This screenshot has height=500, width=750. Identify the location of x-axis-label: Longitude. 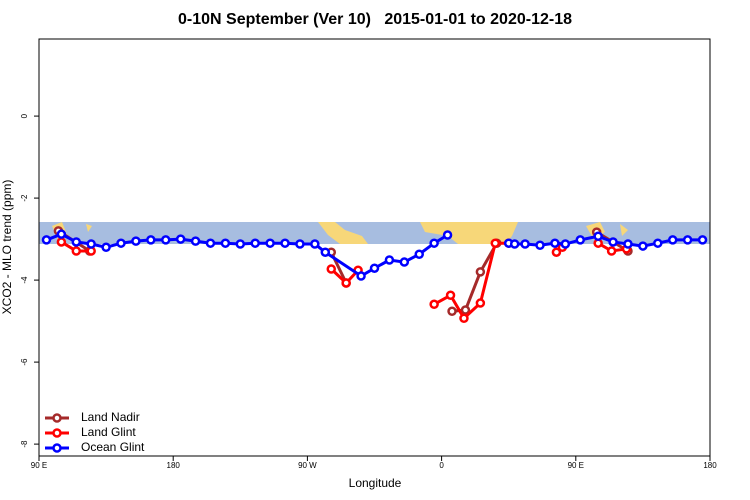
(375, 483).